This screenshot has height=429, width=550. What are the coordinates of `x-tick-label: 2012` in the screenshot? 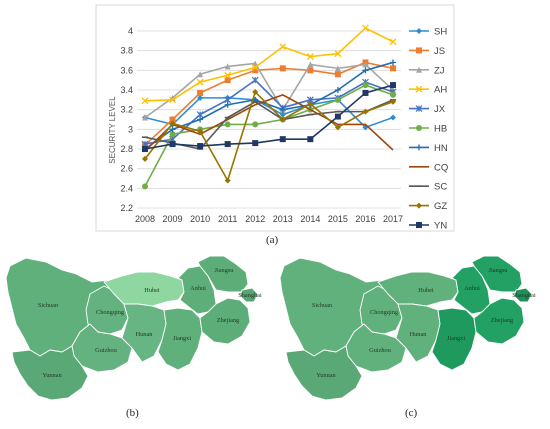 It's located at (255, 219).